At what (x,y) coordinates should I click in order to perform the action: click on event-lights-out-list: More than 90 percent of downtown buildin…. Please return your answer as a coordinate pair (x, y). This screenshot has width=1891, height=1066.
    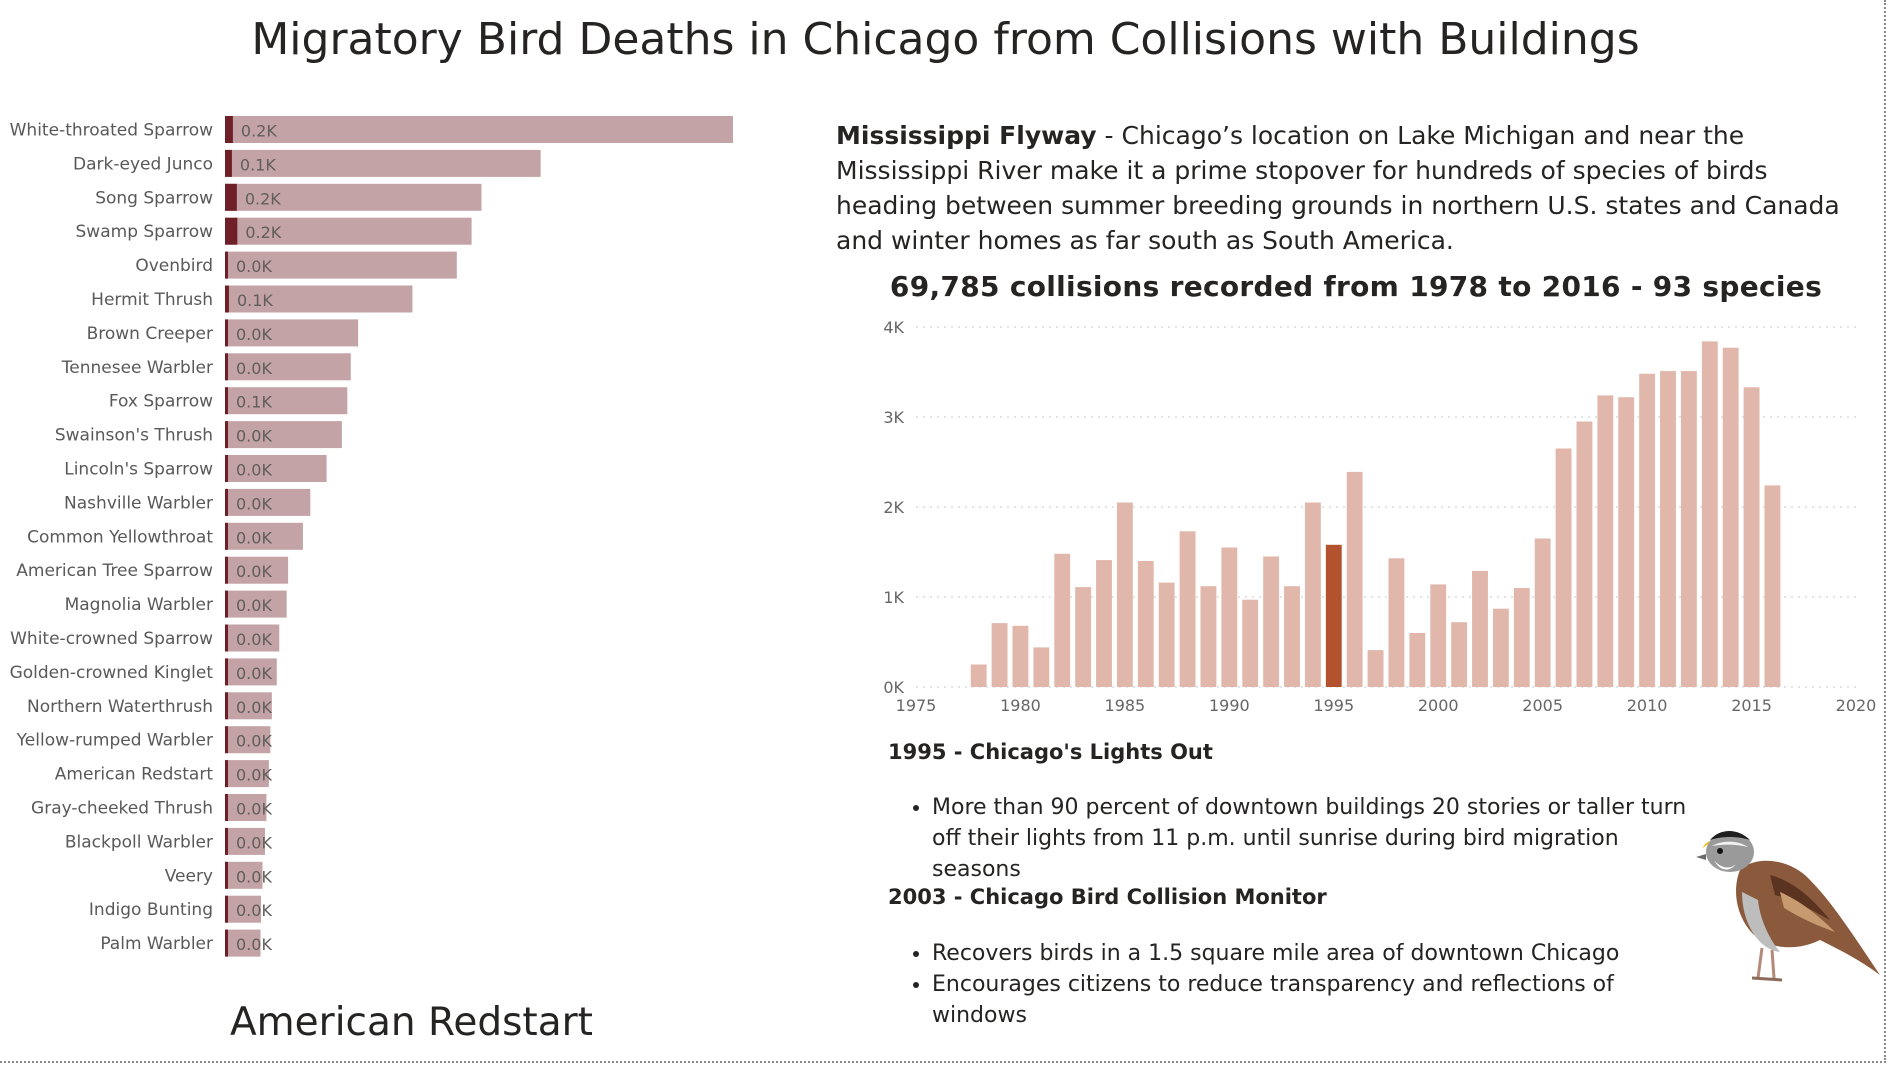
    Looking at the image, I should click on (1306, 838).